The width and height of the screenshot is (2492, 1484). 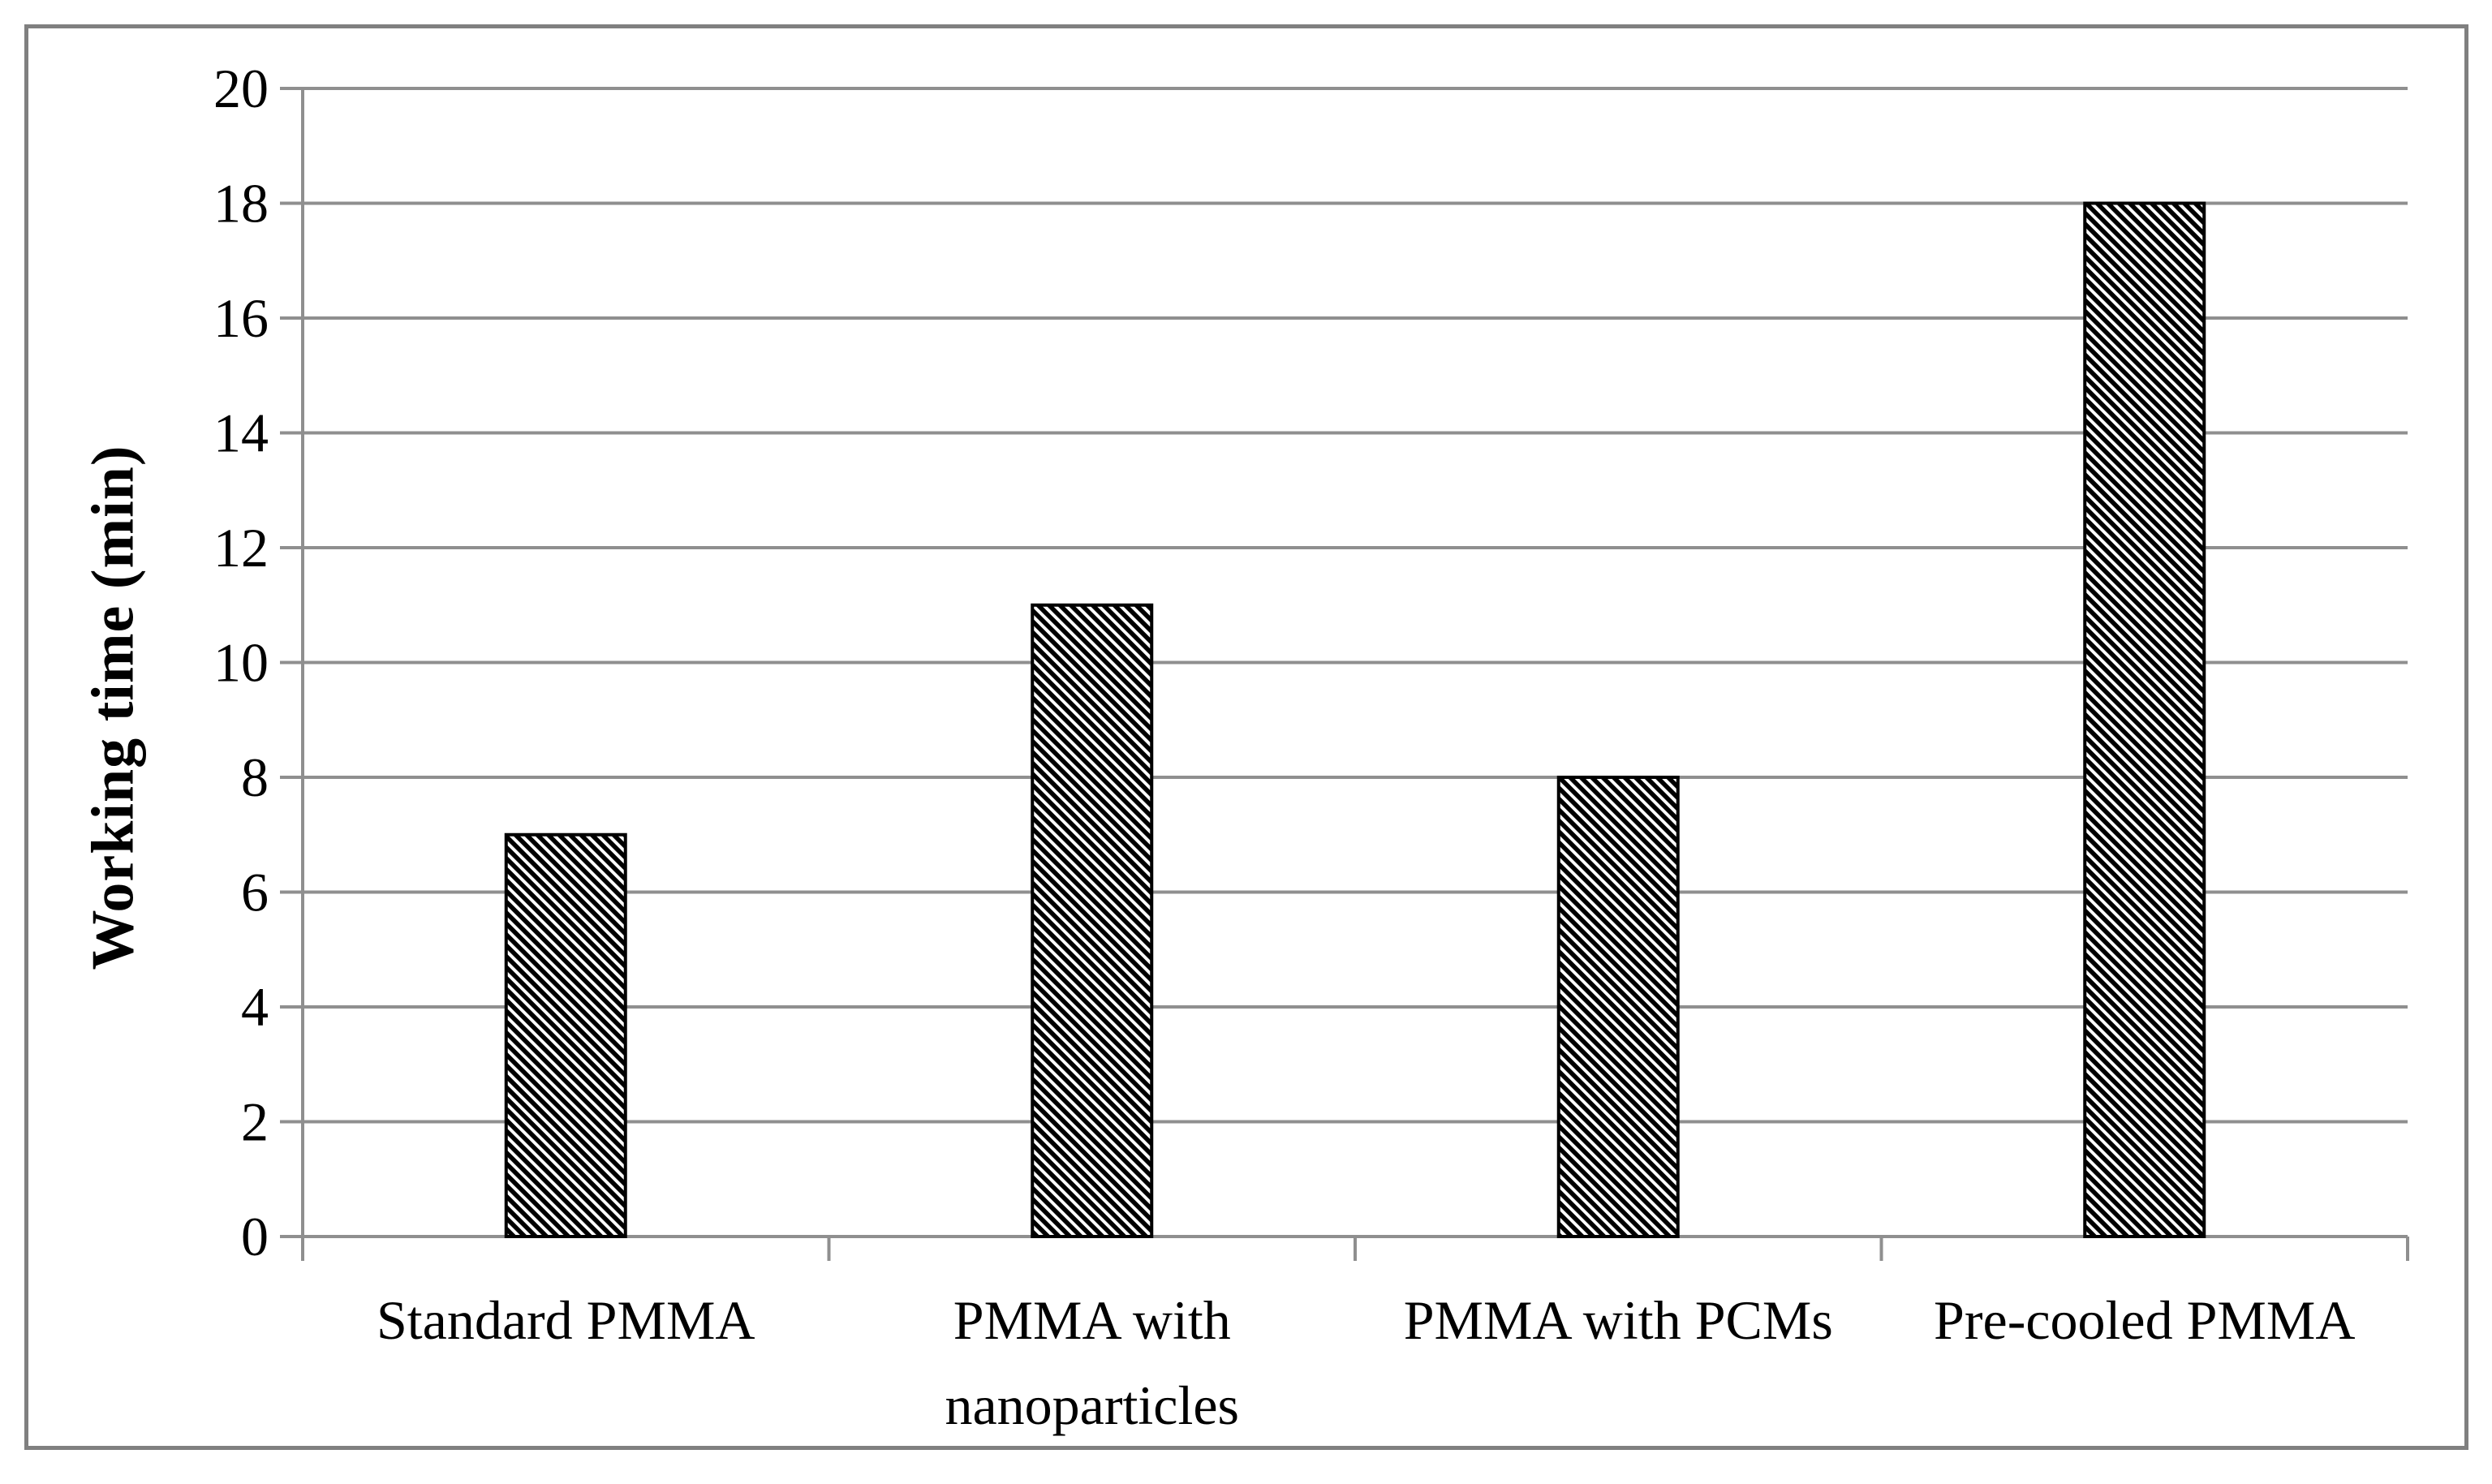 I want to click on y-axis-title: Working time (min), so click(x=113, y=707).